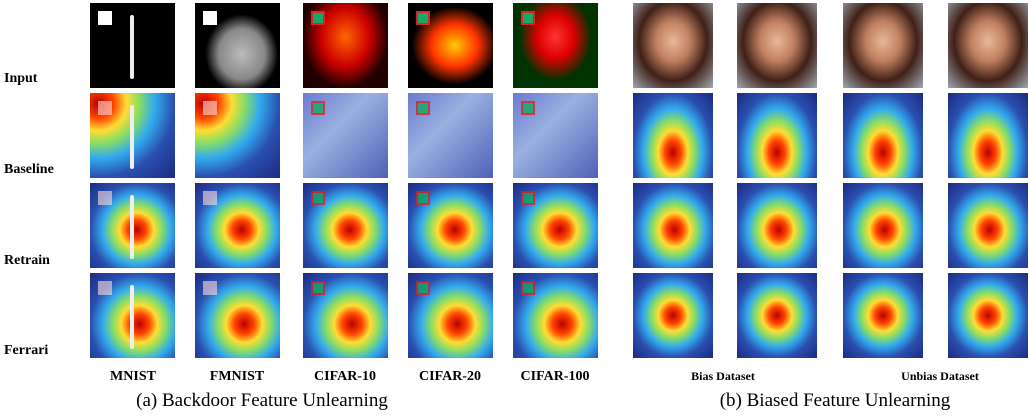 This screenshot has height=417, width=1029. What do you see at coordinates (345, 376) in the screenshot?
I see `column-label: CIFAR-10` at bounding box center [345, 376].